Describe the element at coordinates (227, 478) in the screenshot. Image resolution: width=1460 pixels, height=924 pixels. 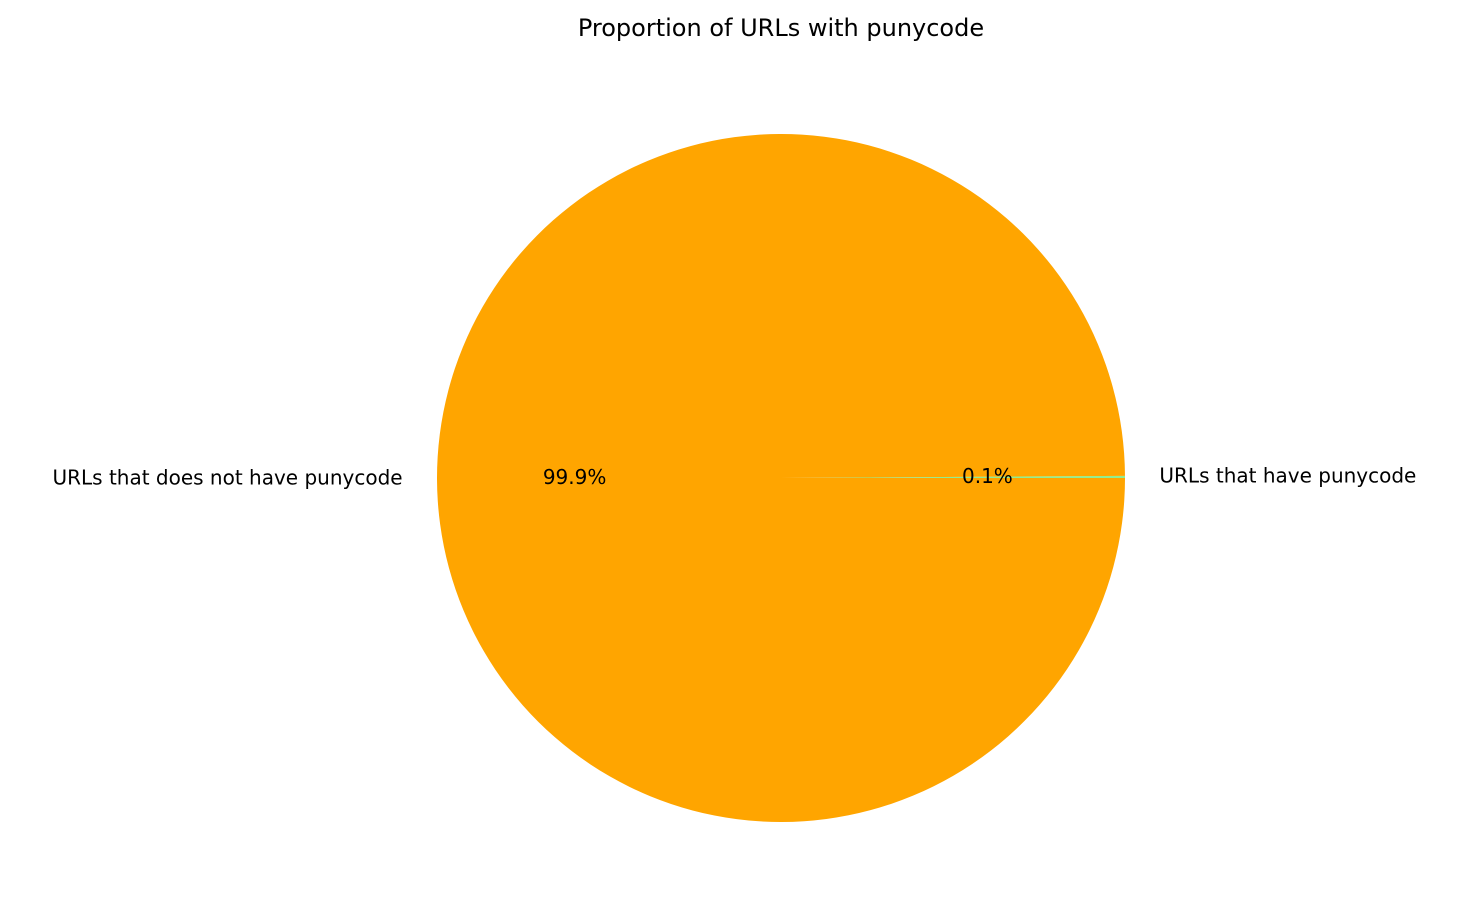
I see `slice-label-1: URLs that does not have punycode` at that location.